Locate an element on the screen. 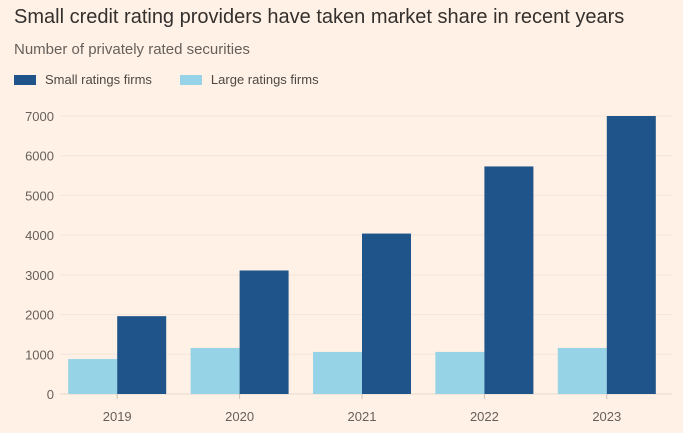 This screenshot has width=683, height=433. y-tick-label: 5000 is located at coordinates (39, 195).